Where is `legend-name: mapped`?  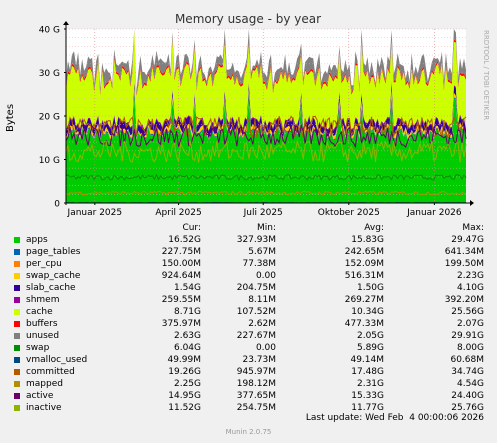
legend-name: mapped is located at coordinates (44, 384).